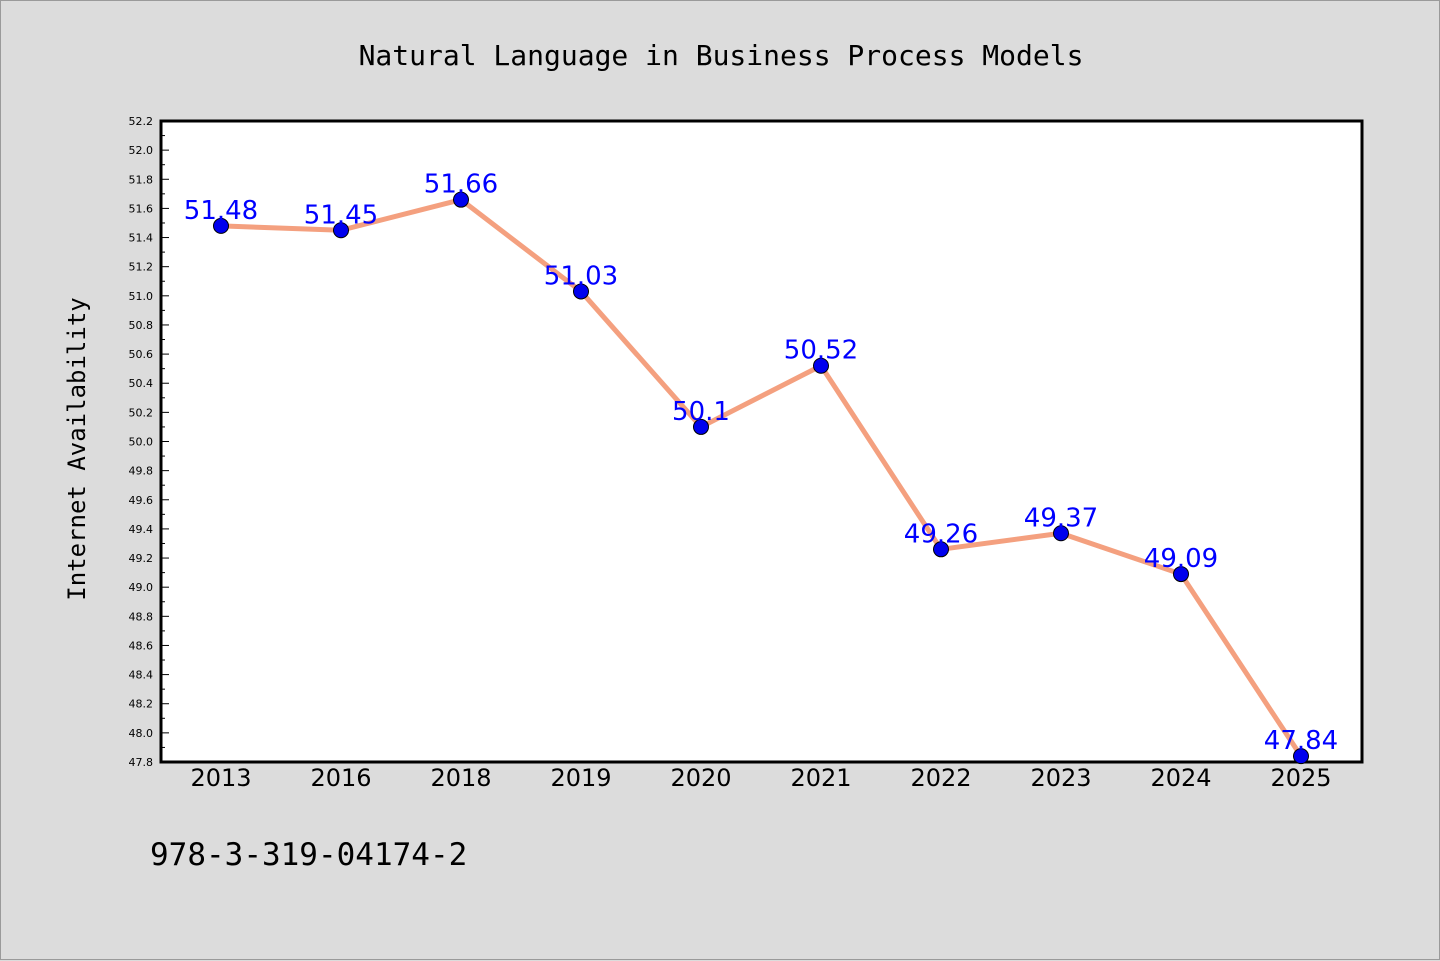  I want to click on y-tick-label: 51.6, so click(141, 208).